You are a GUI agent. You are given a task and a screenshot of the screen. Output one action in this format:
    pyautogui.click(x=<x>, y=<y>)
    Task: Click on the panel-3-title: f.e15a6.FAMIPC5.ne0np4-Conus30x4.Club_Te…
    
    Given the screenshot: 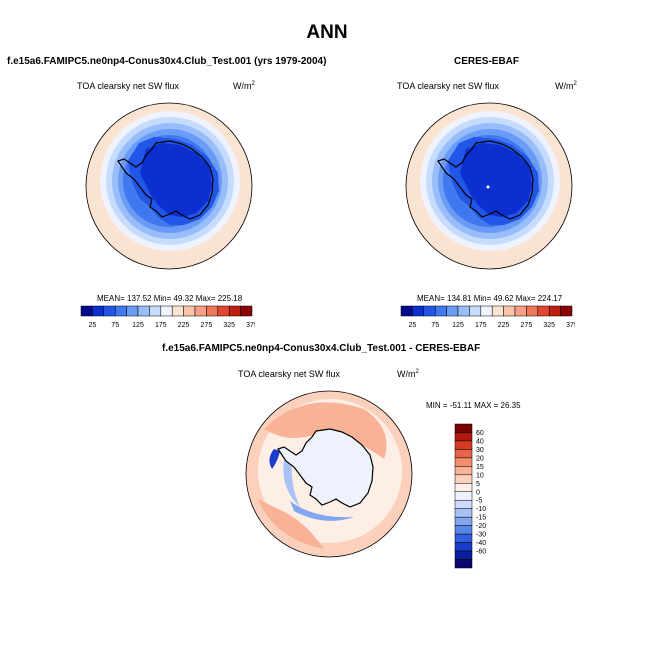 What is the action you would take?
    pyautogui.click(x=321, y=348)
    